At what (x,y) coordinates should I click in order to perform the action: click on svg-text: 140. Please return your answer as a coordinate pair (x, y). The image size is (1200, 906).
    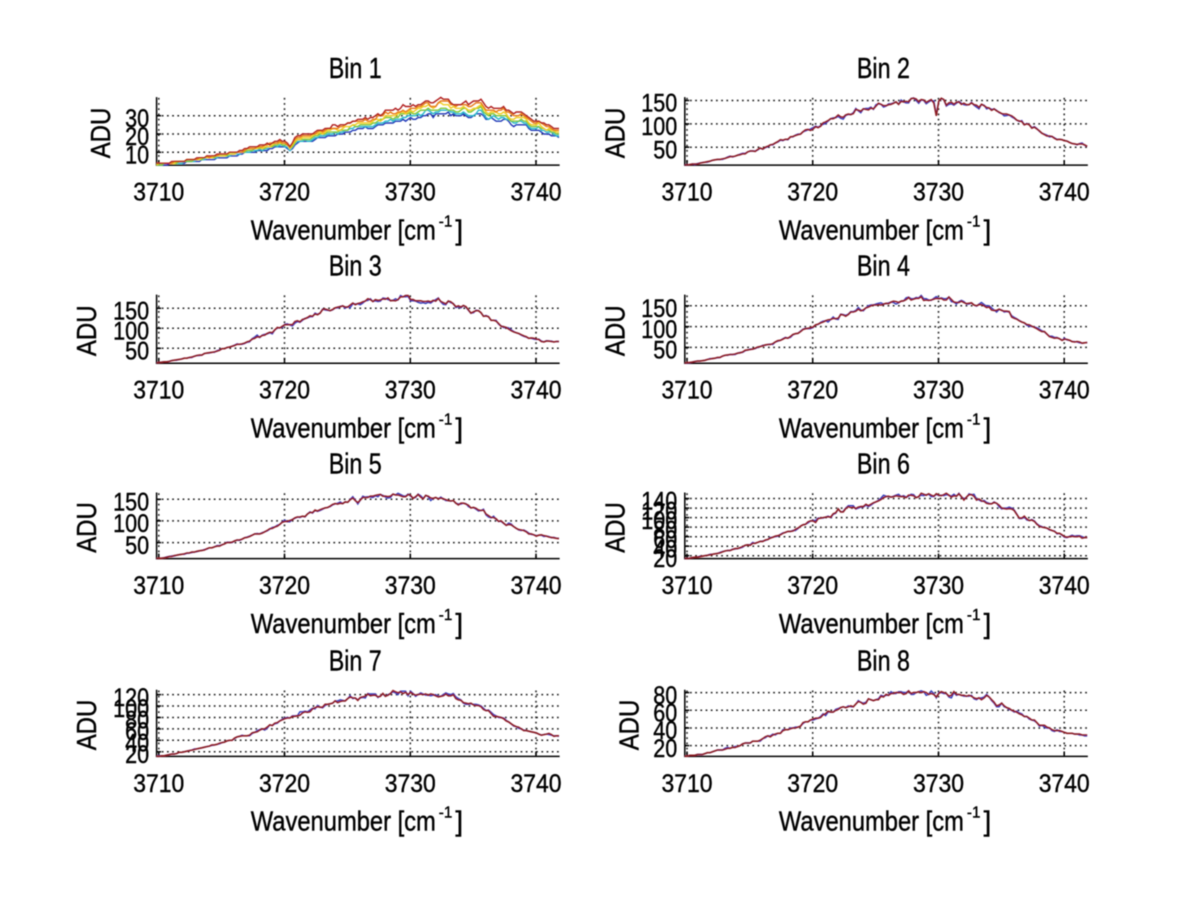
    Looking at the image, I should click on (659, 502).